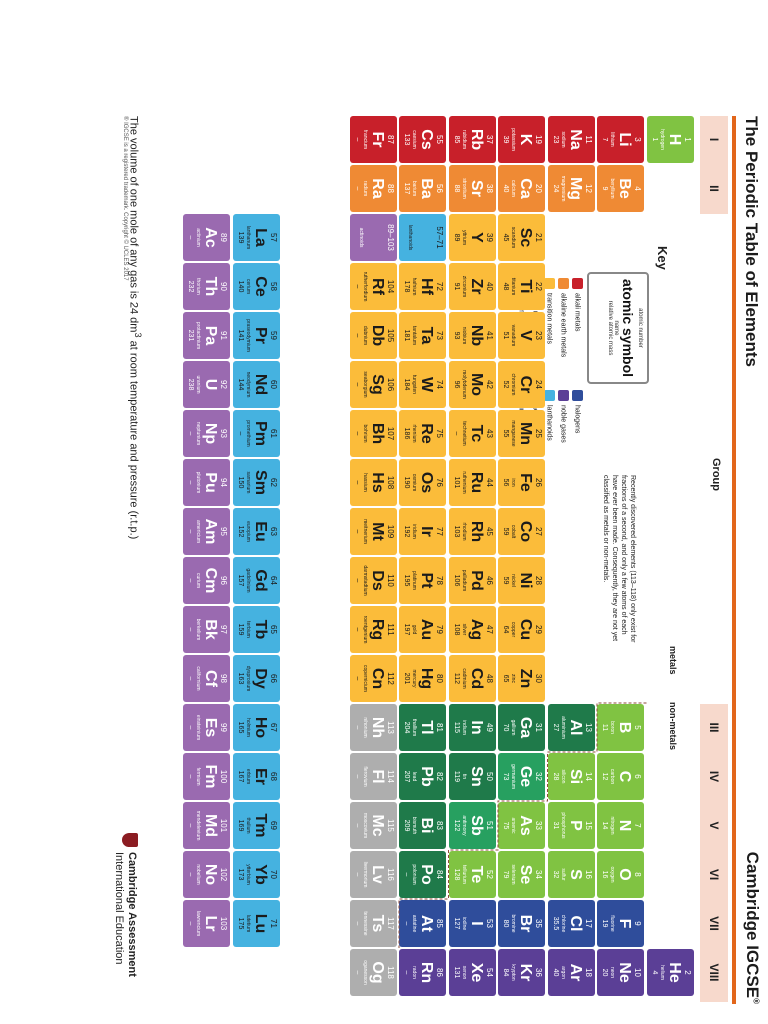 This screenshot has height=1024, width=768. What do you see at coordinates (407, 482) in the screenshot?
I see `element-mass: 190` at bounding box center [407, 482].